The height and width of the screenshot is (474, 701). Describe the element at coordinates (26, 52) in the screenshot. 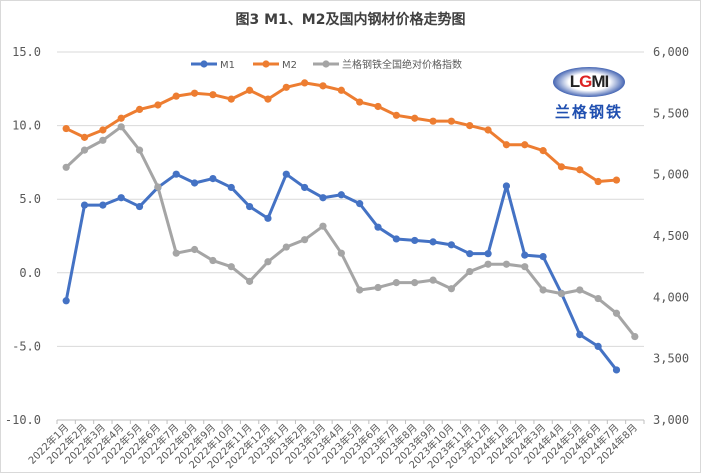

I see `left-tick-label: 15.0` at that location.